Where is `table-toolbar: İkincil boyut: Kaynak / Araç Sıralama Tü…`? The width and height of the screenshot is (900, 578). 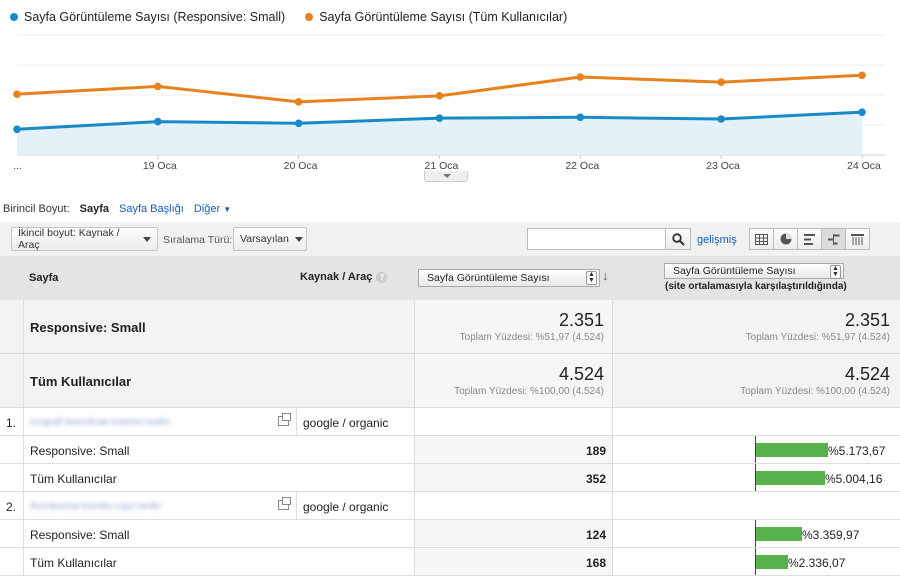
table-toolbar: İkincil boyut: Kaynak / Araç Sıralama Tü… is located at coordinates (450, 239).